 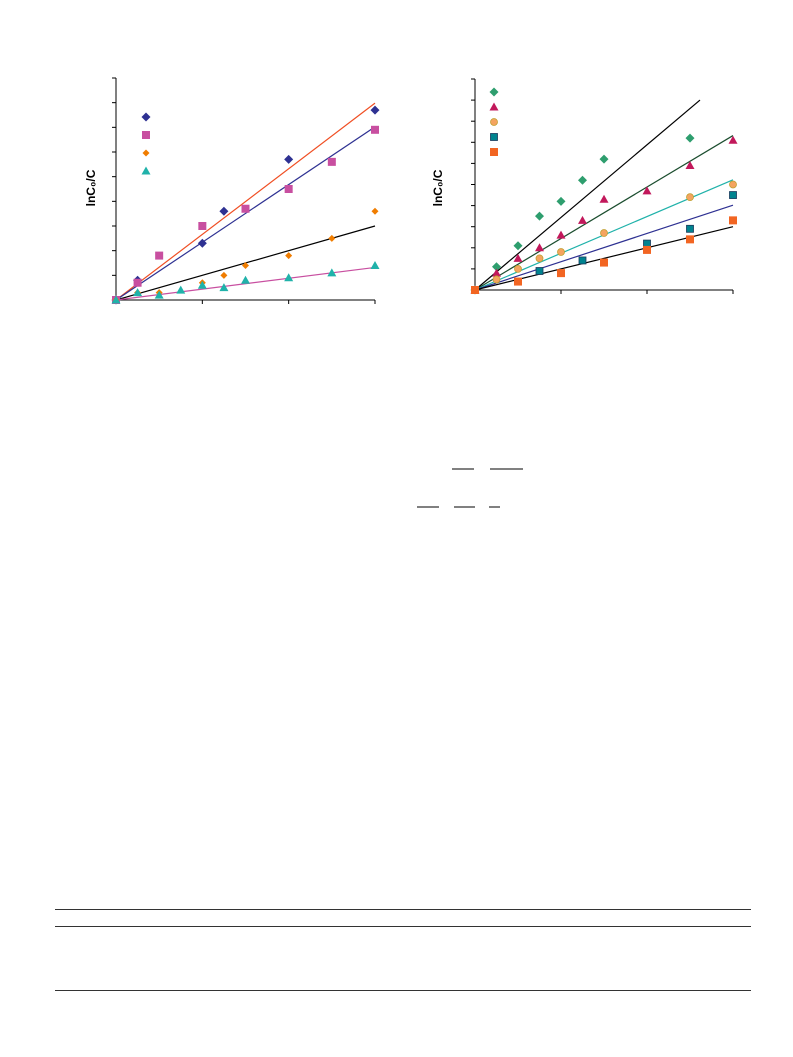 I want to click on equation-fraction-bars, so click(x=470, y=488).